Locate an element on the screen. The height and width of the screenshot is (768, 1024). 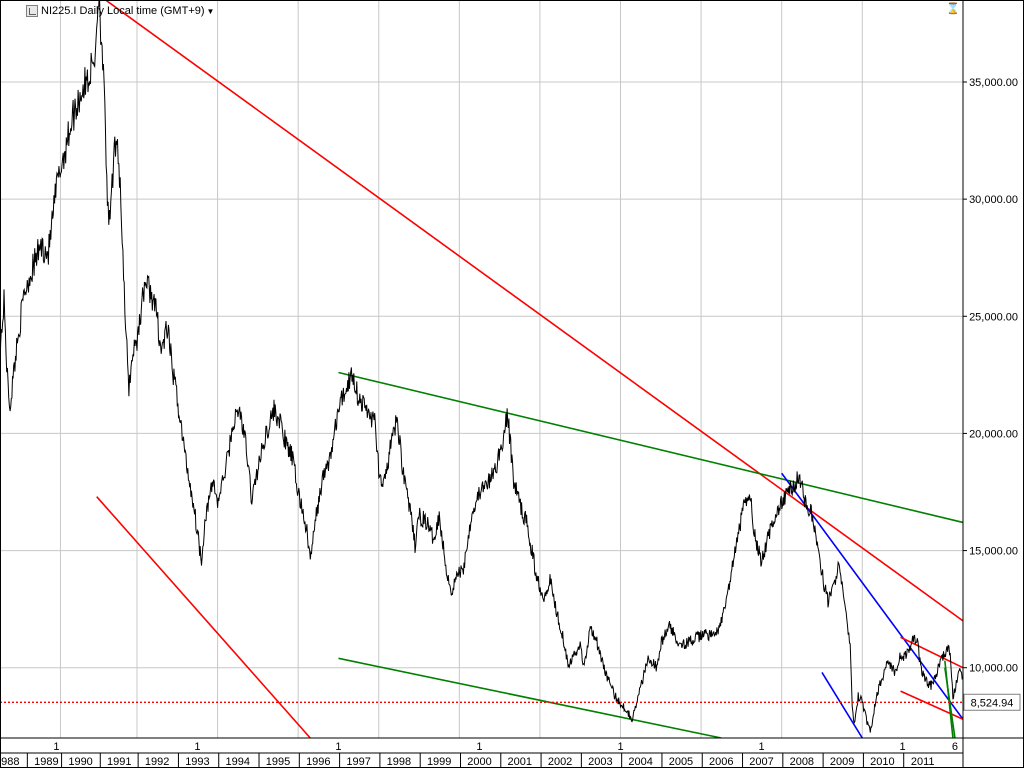
price-axis-label: 15,000.00 is located at coordinates (993, 552).